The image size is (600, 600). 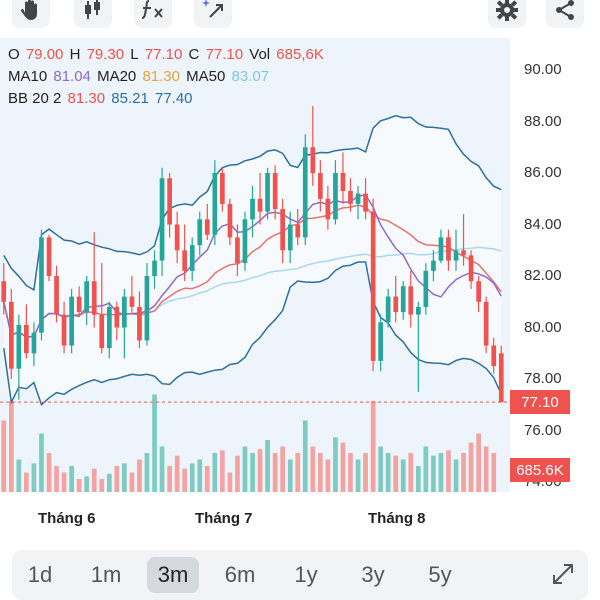 I want to click on month-label-july: Tháng 7, so click(x=224, y=518).